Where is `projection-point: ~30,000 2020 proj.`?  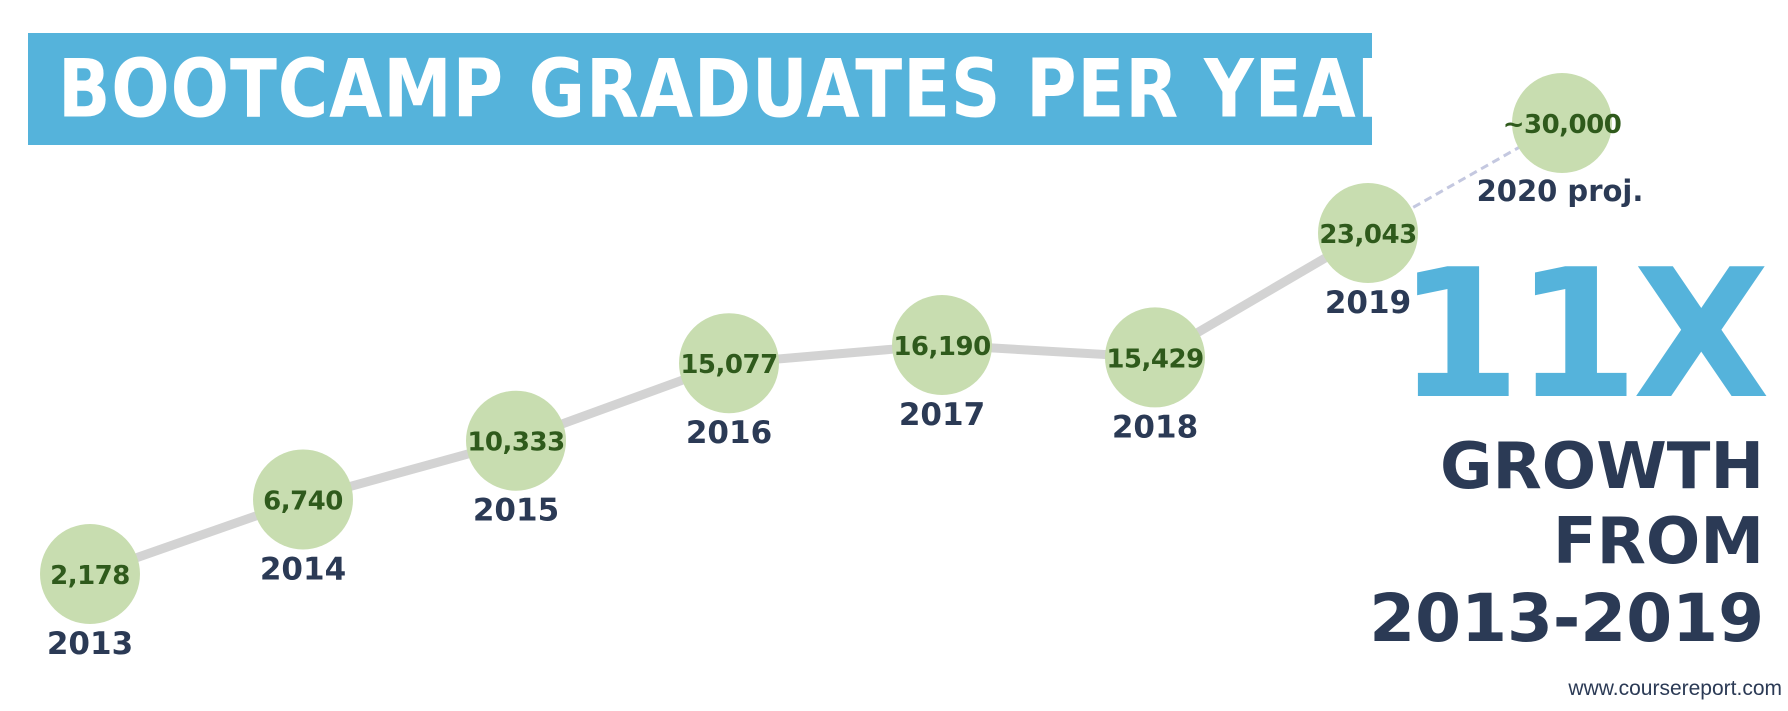 projection-point: ~30,000 2020 proj. is located at coordinates (1560, 140).